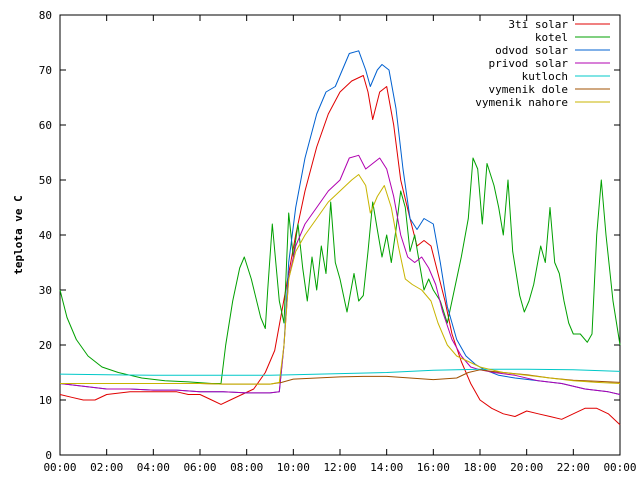 This screenshot has width=640, height=480. Describe the element at coordinates (479, 467) in the screenshot. I see `x-tick-label: 18:00` at that location.